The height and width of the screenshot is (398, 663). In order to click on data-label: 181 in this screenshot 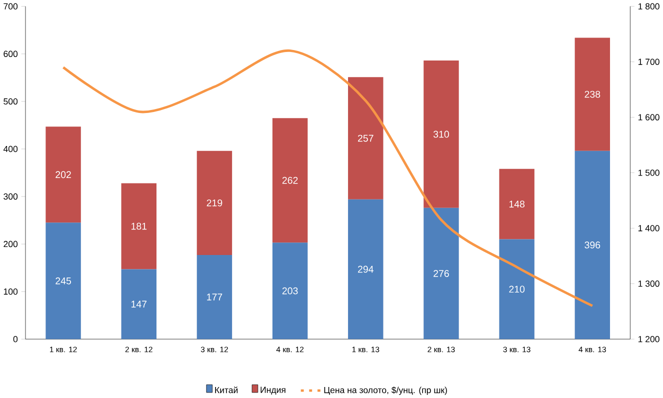, I will do `click(139, 226)`.